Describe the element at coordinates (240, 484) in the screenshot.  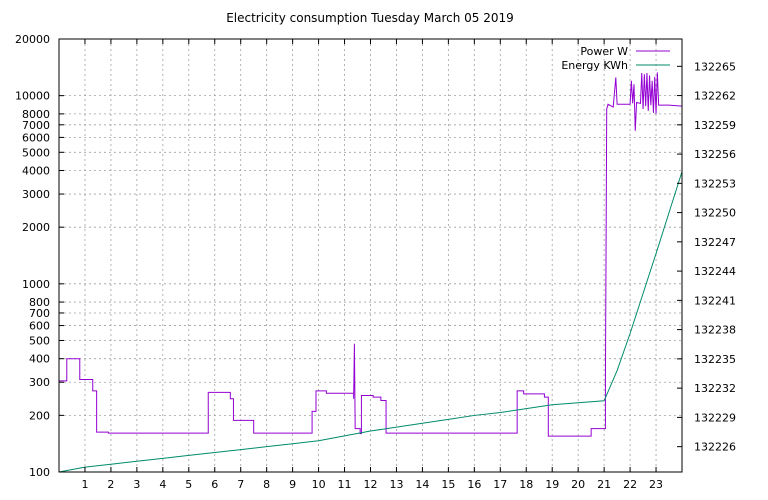
I see `x-tick-label: 7` at that location.